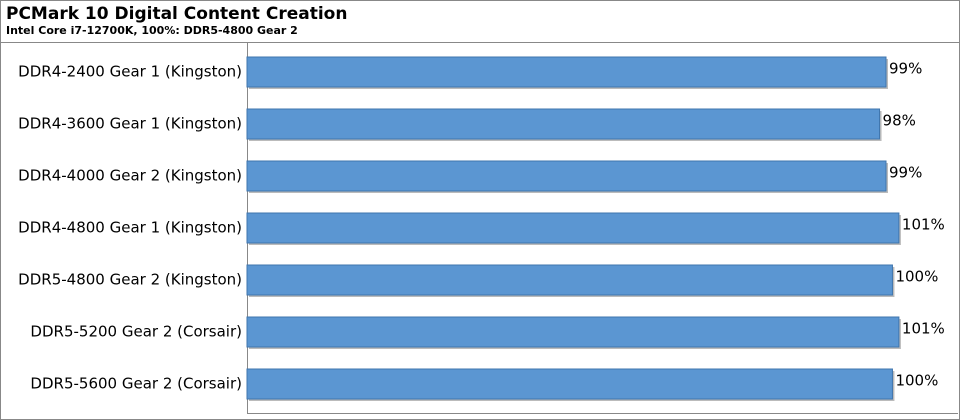  What do you see at coordinates (899, 121) in the screenshot?
I see `data-label: 98%` at bounding box center [899, 121].